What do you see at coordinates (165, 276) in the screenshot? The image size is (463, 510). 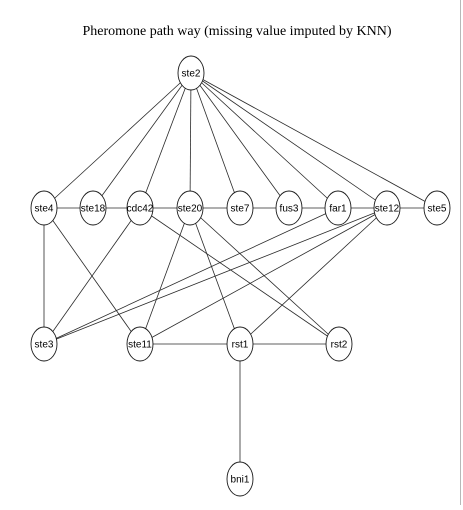 I see `edge-ste20-ste11` at bounding box center [165, 276].